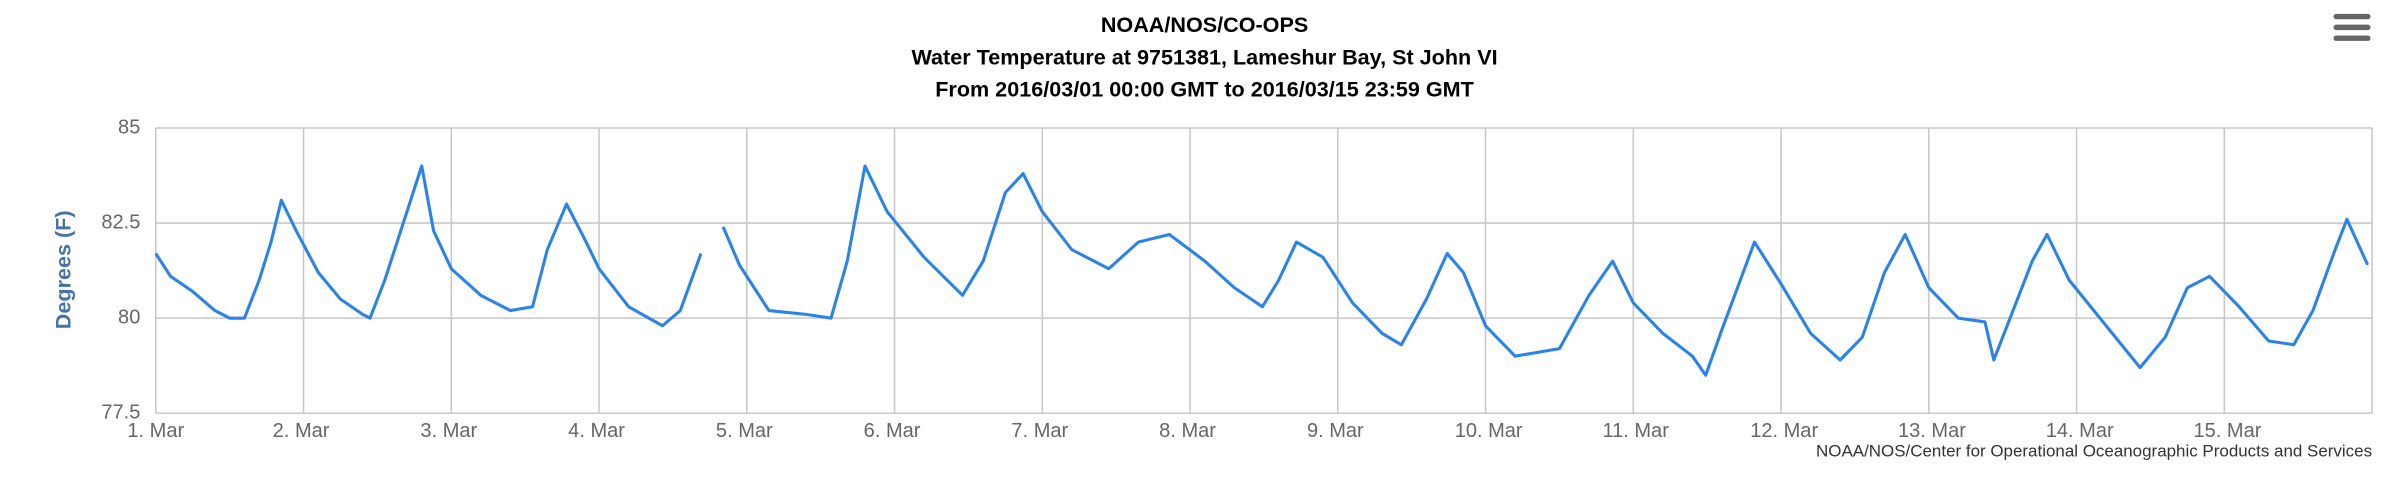 This screenshot has width=2406, height=478. Describe the element at coordinates (155, 431) in the screenshot. I see `x-tick-label: 1. Mar` at that location.